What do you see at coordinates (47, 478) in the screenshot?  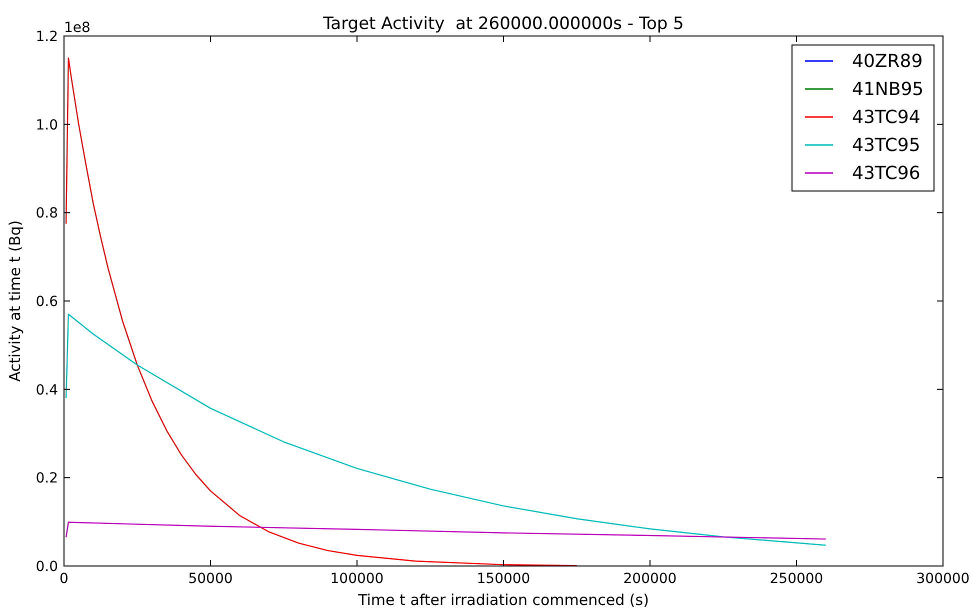 I see `y-tick-label: 0.2` at bounding box center [47, 478].